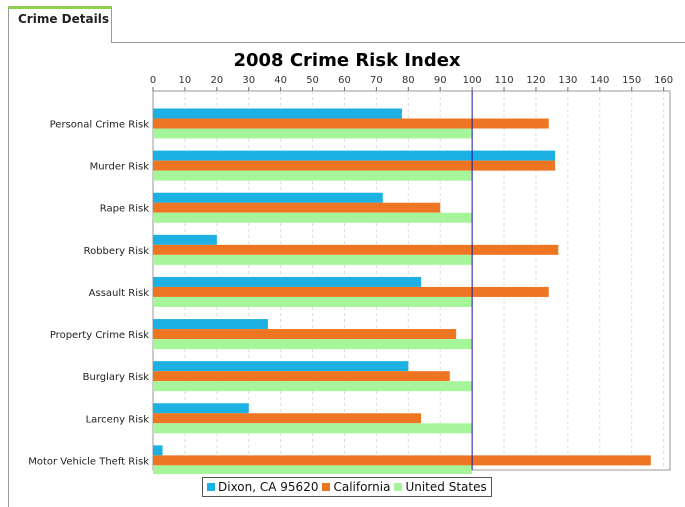 This screenshot has height=507, width=685. Describe the element at coordinates (100, 125) in the screenshot. I see `category-label: Personal Crime Risk` at that location.